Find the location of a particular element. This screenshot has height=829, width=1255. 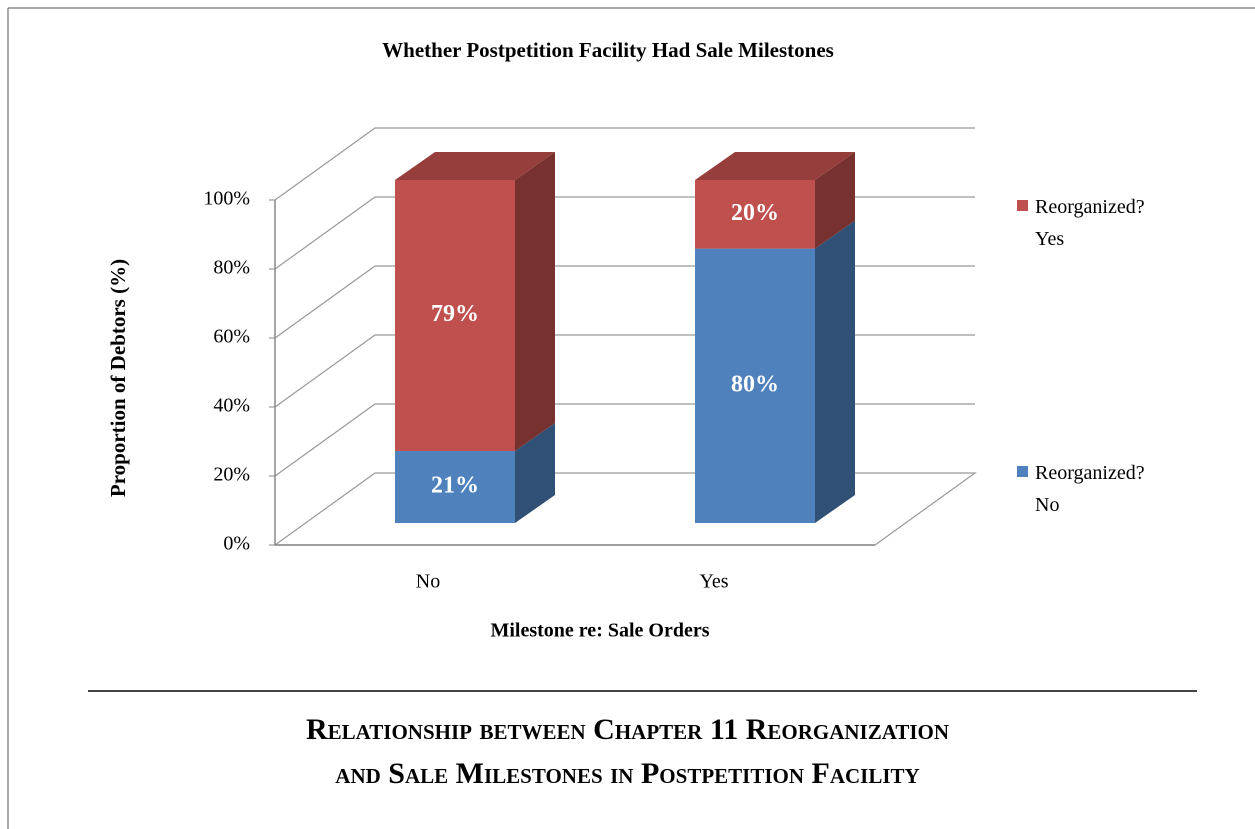

data-label: 21% is located at coordinates (455, 485).